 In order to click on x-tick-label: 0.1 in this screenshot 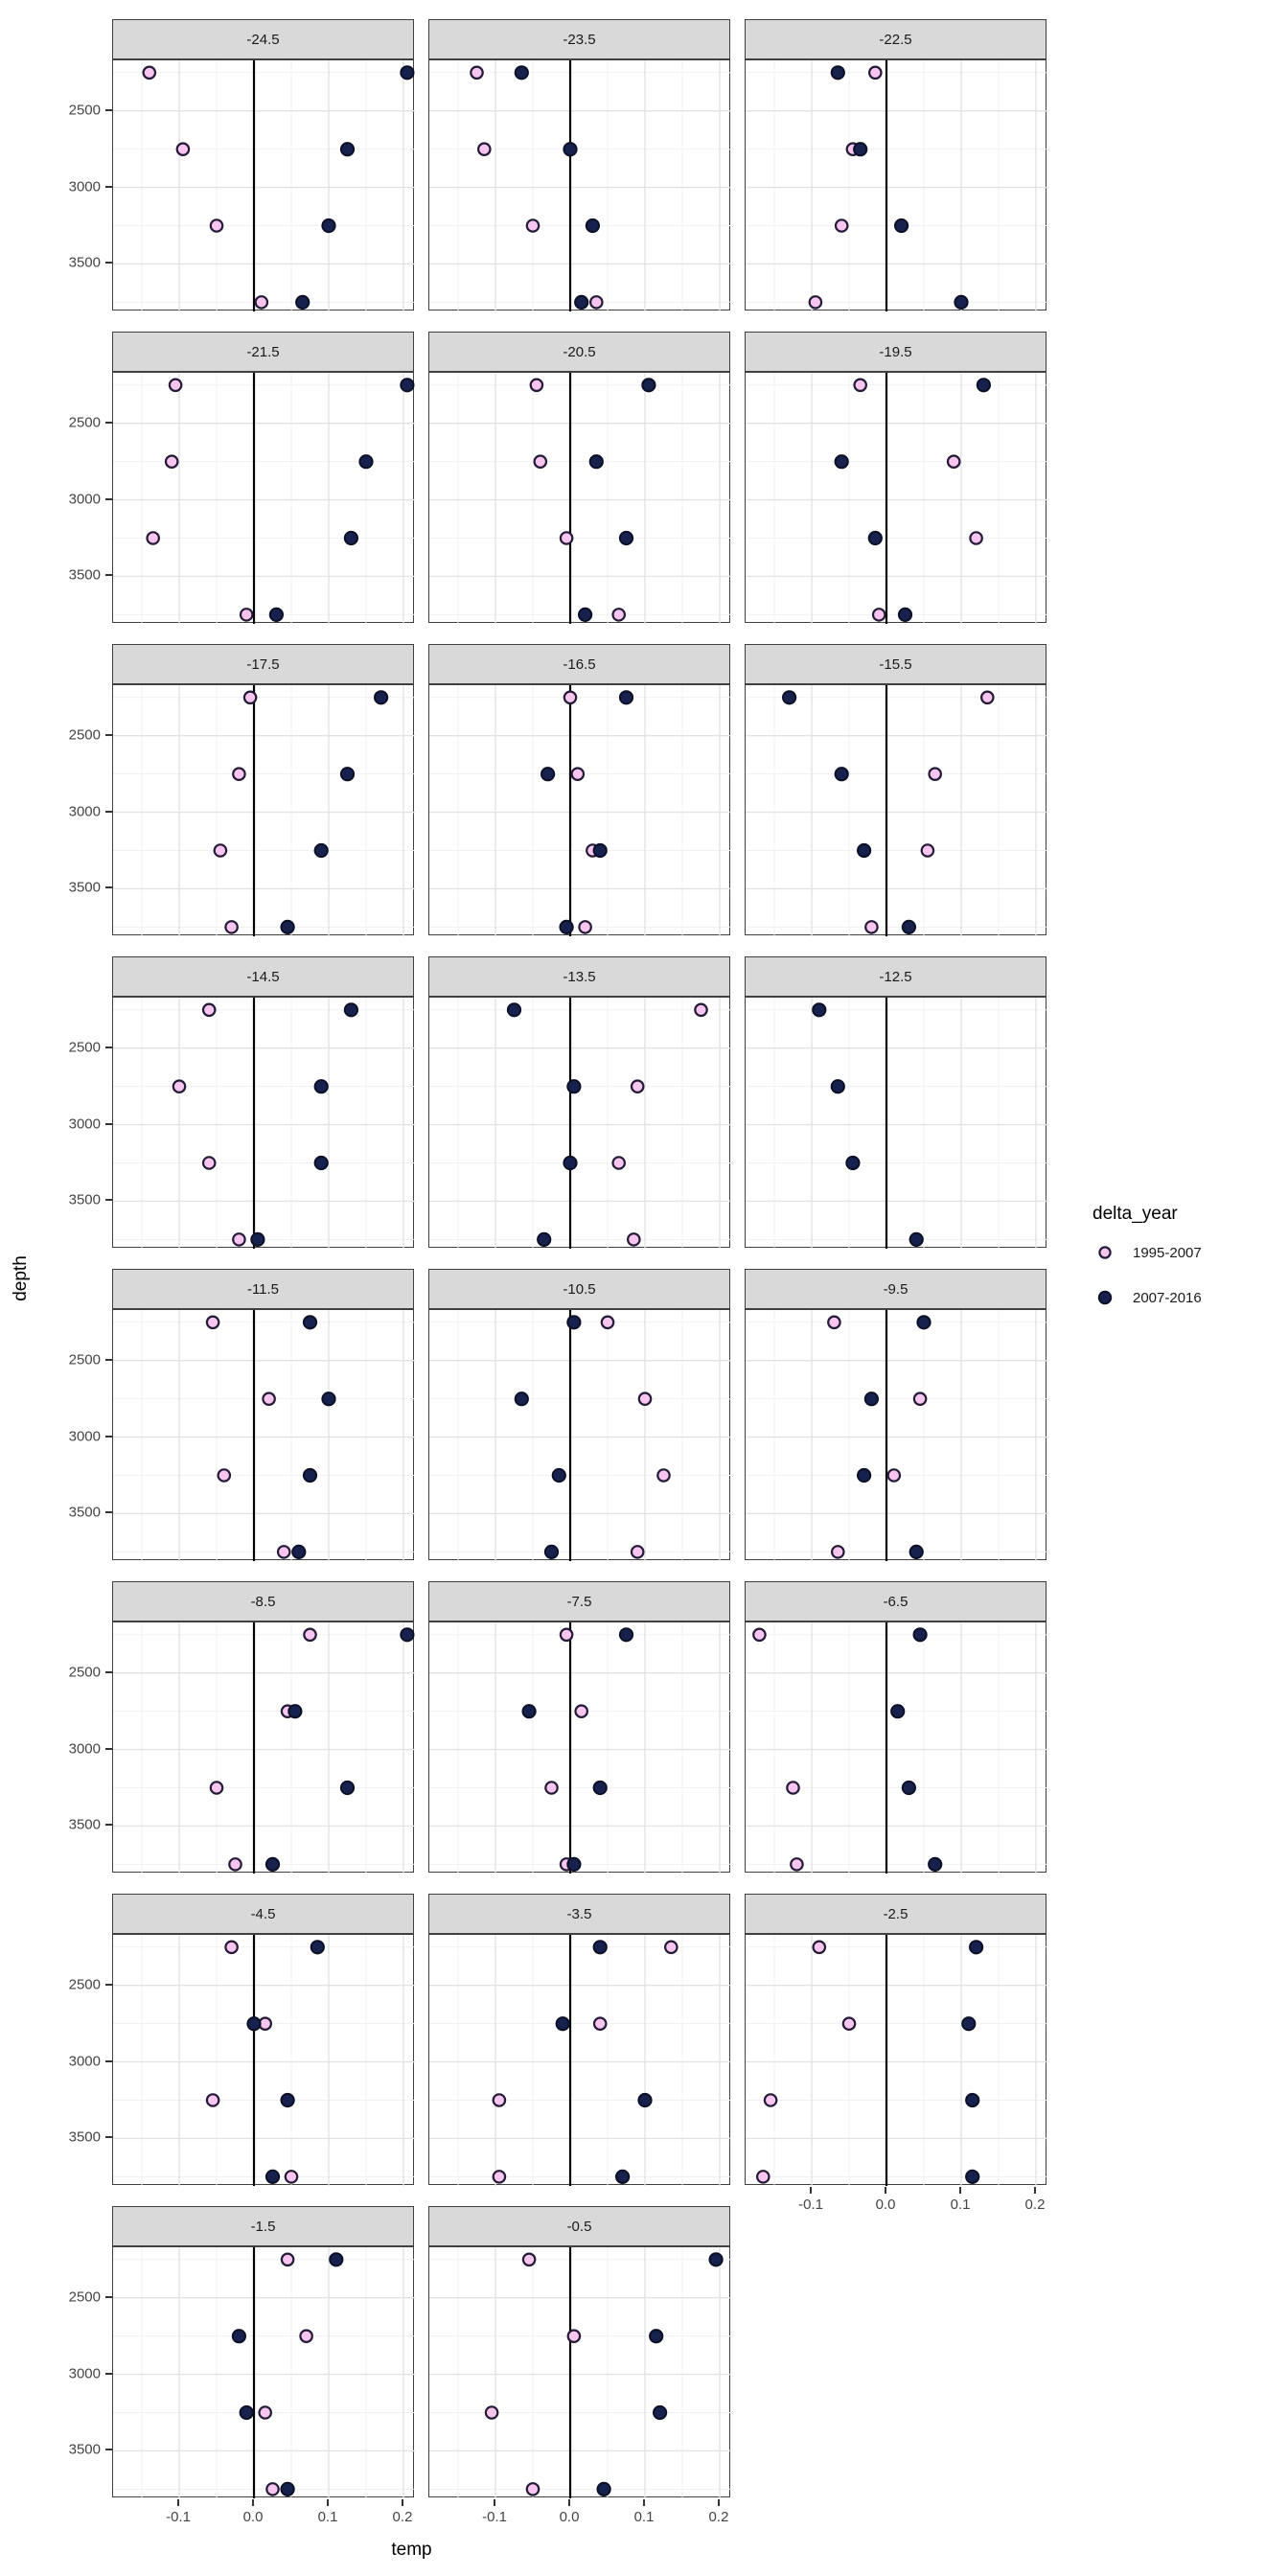, I will do `click(644, 2517)`.